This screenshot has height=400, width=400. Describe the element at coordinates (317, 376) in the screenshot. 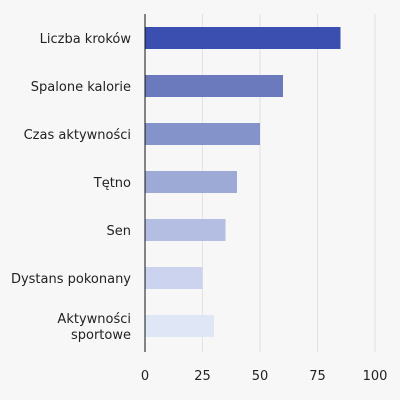

I see `x-tick-label: 75` at that location.